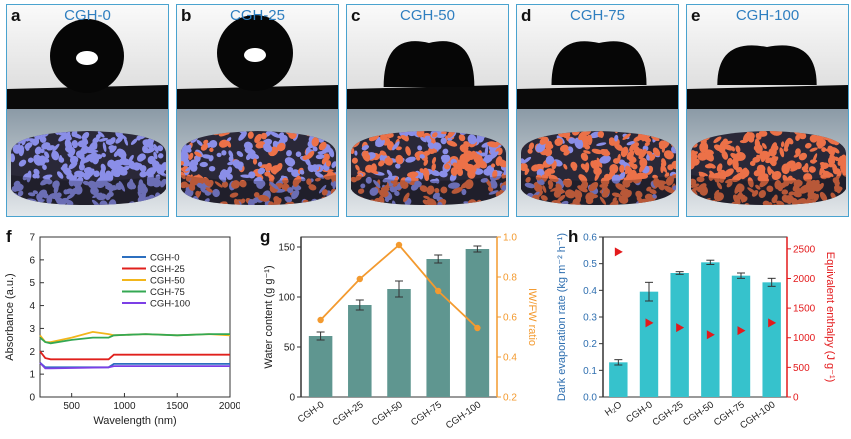  What do you see at coordinates (618, 379) in the screenshot?
I see `bar-h₂o` at bounding box center [618, 379].